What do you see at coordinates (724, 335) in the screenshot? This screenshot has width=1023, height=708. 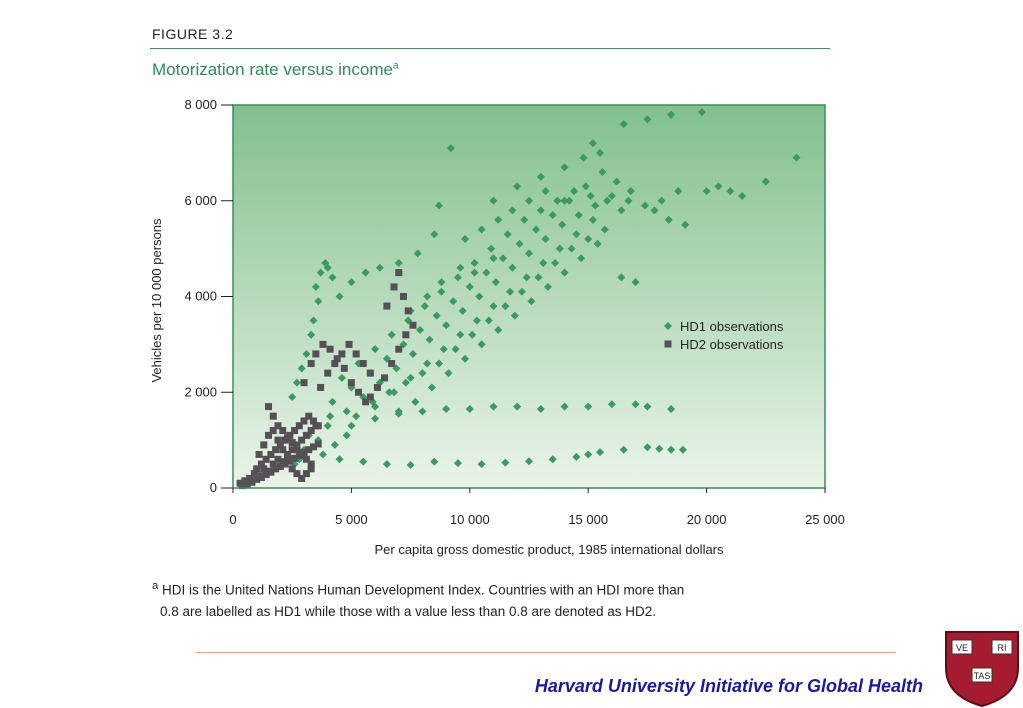 I see `legend: HD1 observations HD2 observations` at bounding box center [724, 335].